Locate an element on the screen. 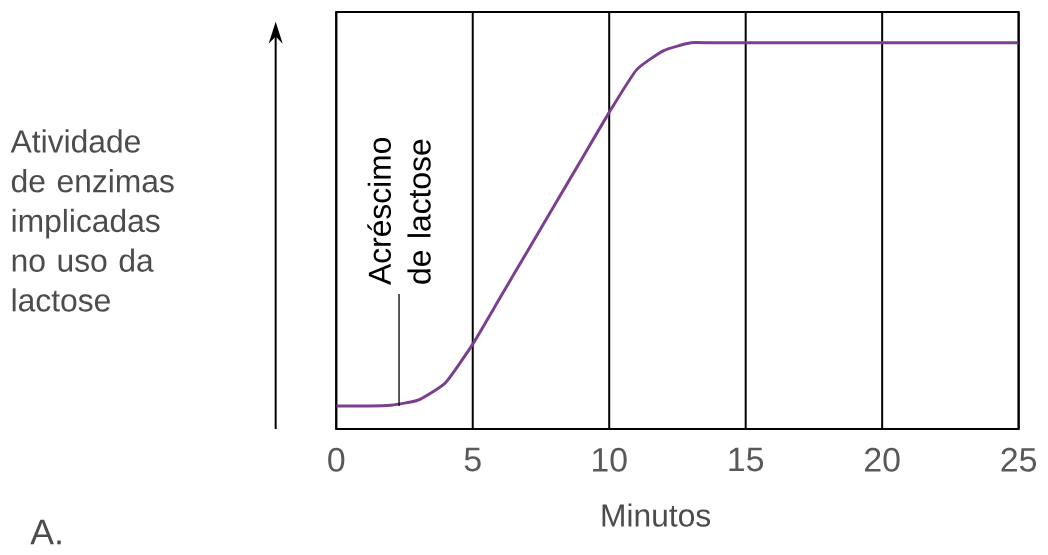 The image size is (1048, 555). x-tick-label: 20 is located at coordinates (882, 459).